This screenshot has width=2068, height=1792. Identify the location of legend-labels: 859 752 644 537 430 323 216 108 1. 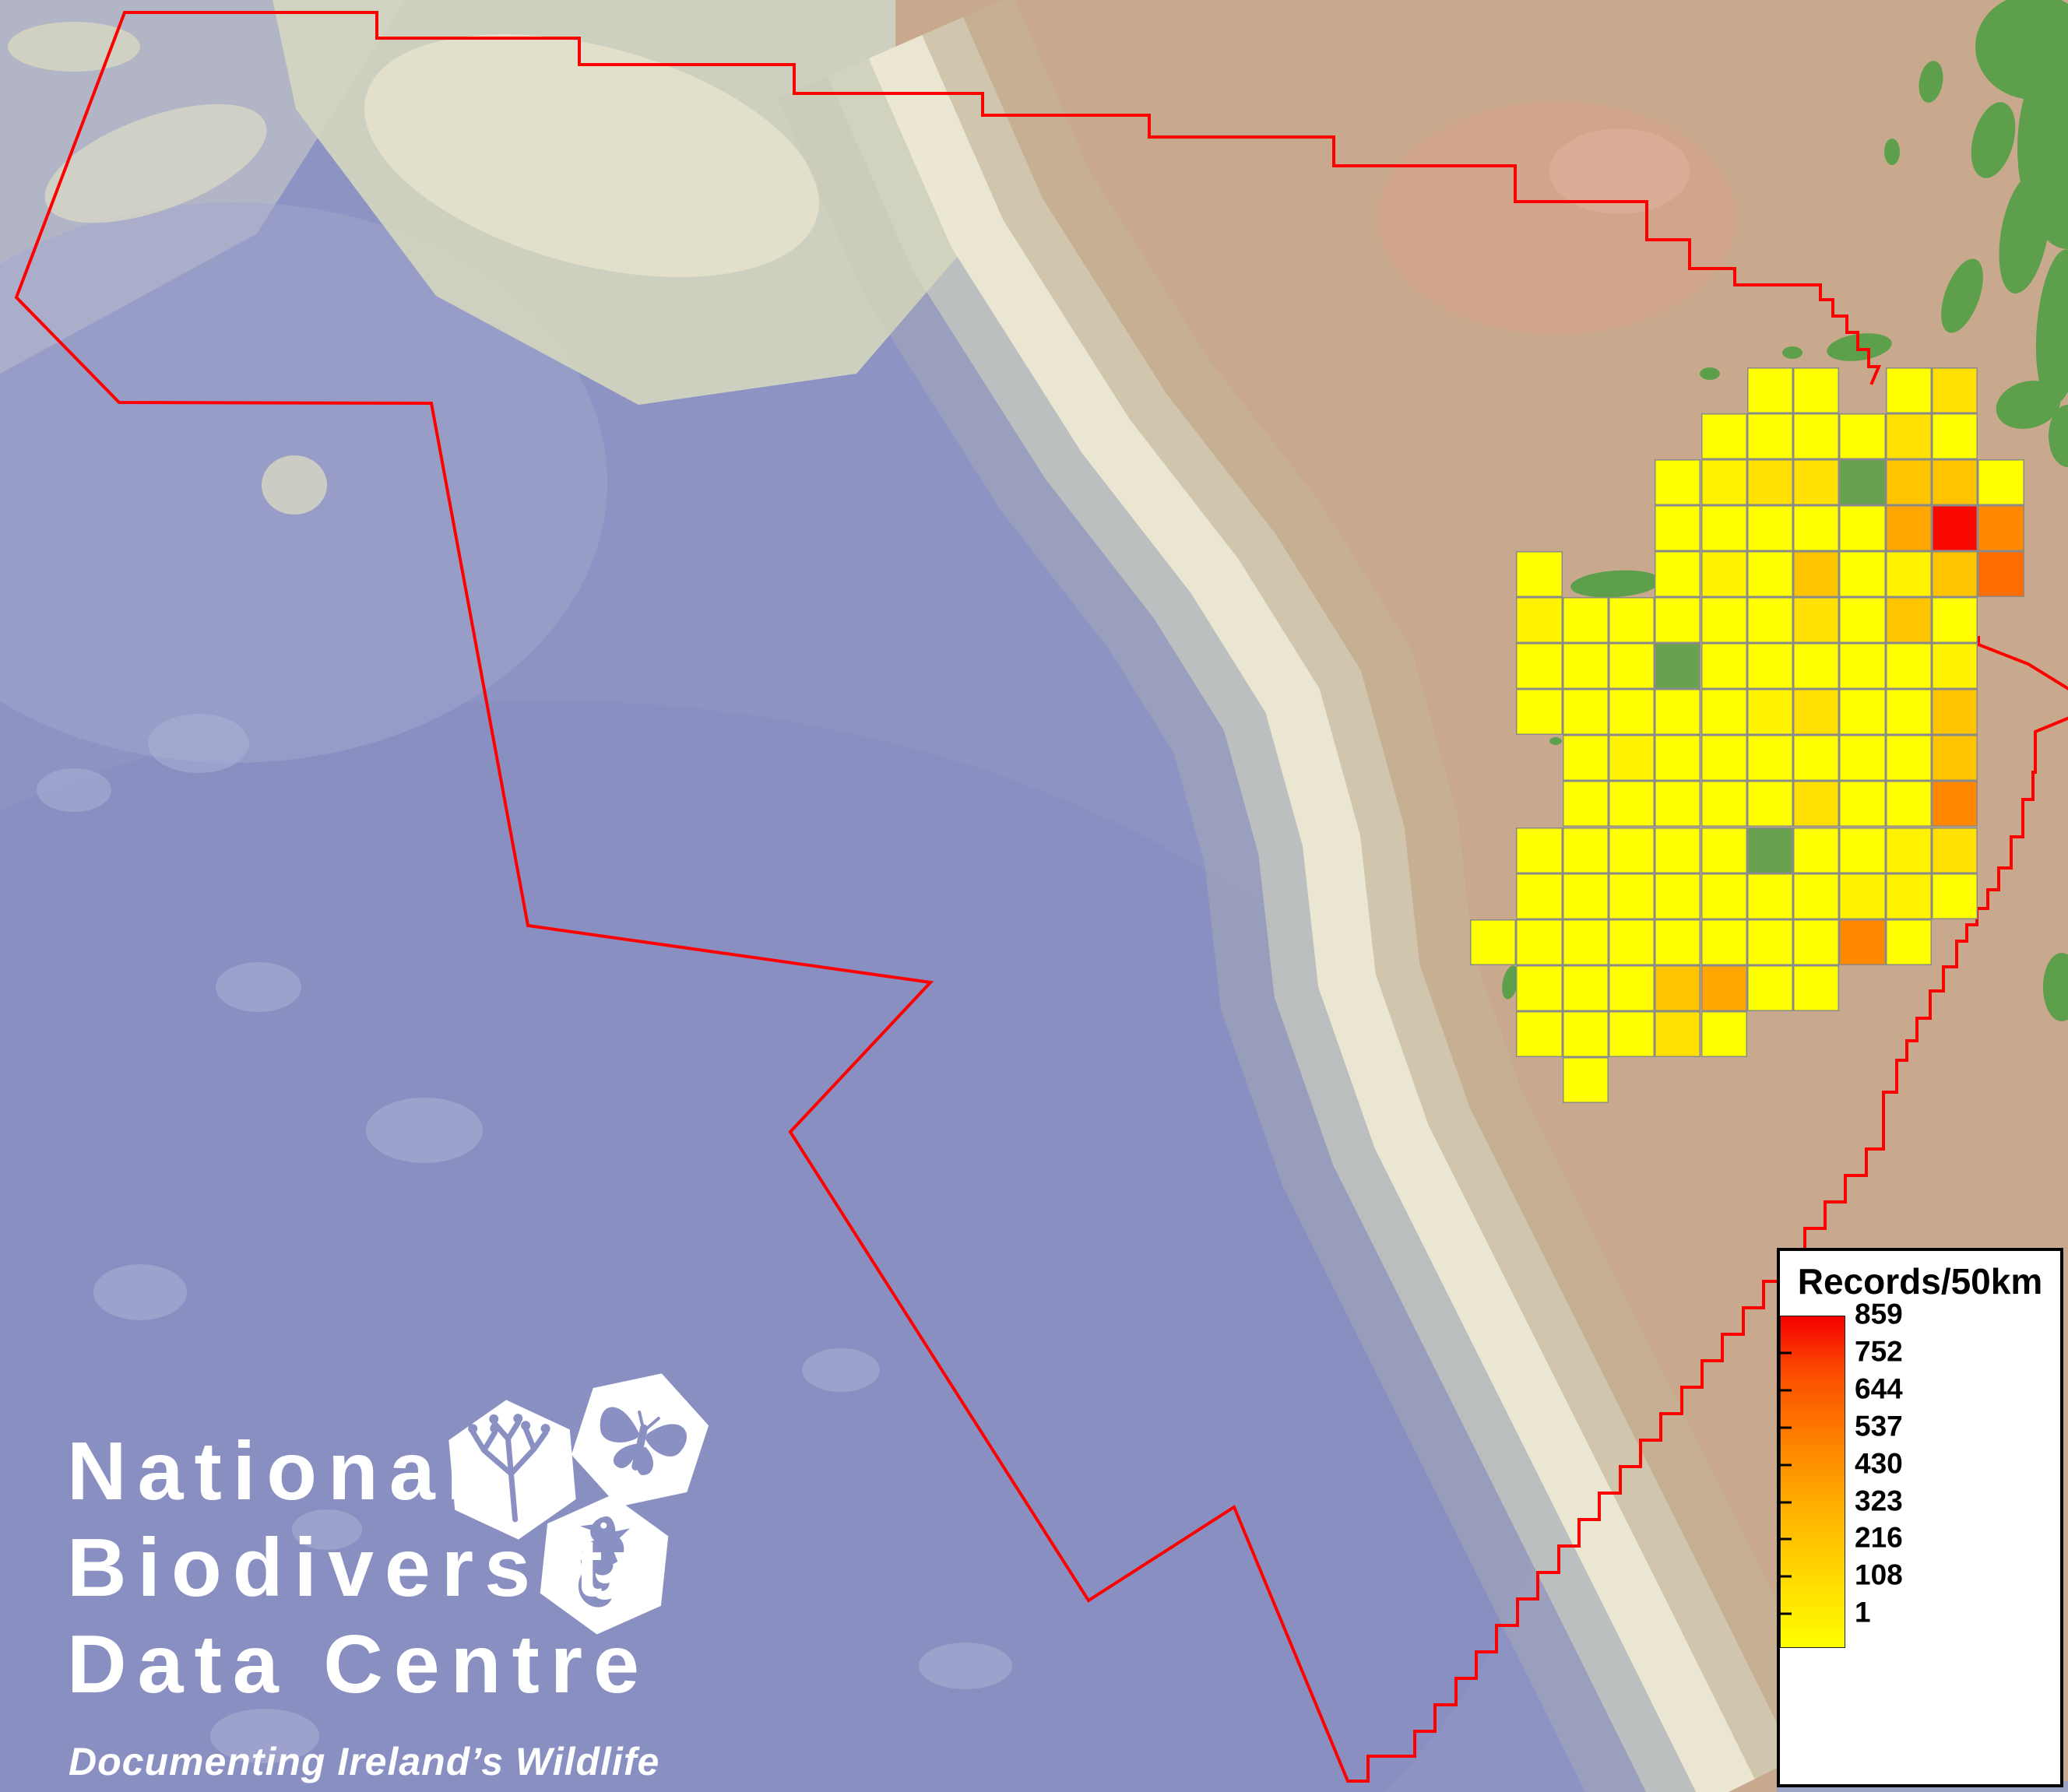
(1920, 1517).